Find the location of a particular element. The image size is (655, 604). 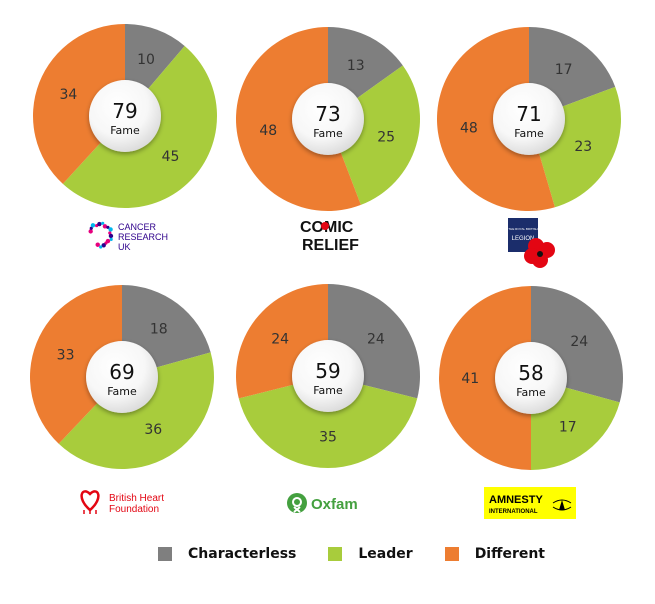

slice-label-leader: 36 is located at coordinates (153, 430).